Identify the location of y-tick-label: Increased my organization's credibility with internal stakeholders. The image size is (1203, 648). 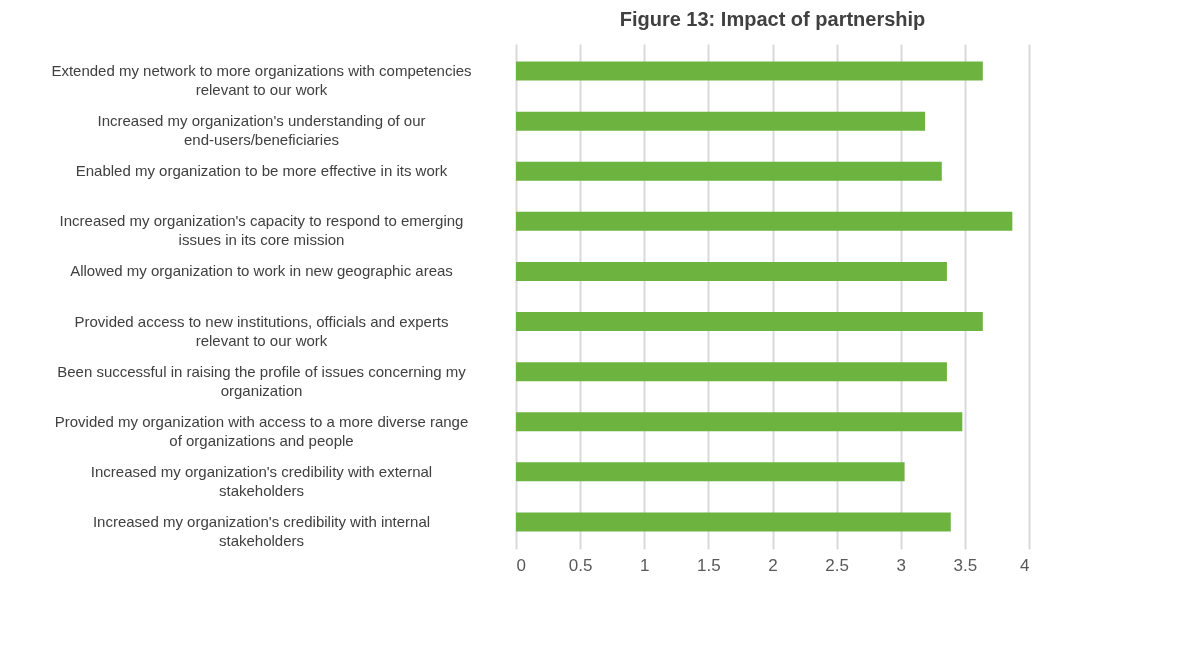
(261, 530).